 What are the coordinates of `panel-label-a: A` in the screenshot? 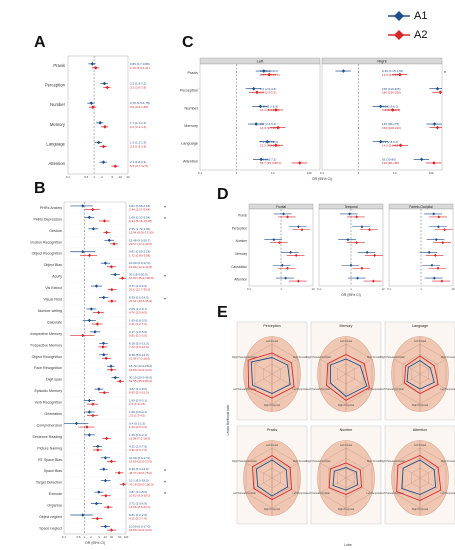 It's located at (40, 42).